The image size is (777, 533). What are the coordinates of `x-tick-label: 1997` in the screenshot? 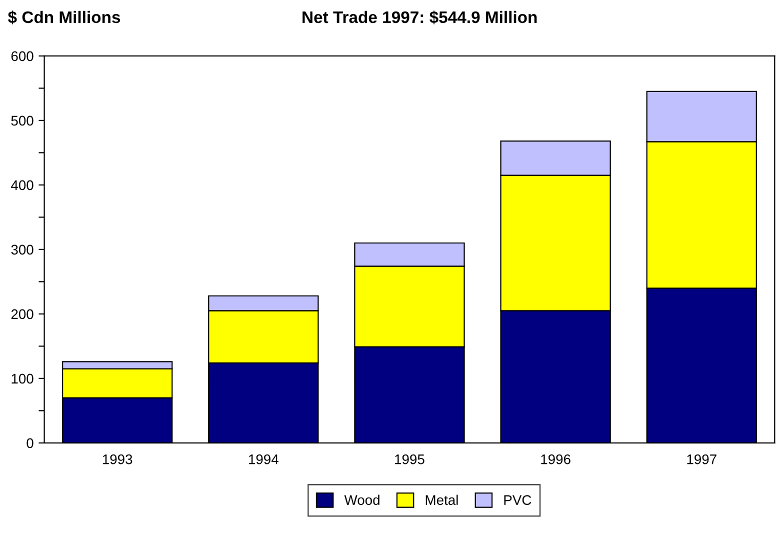 It's located at (701, 459).